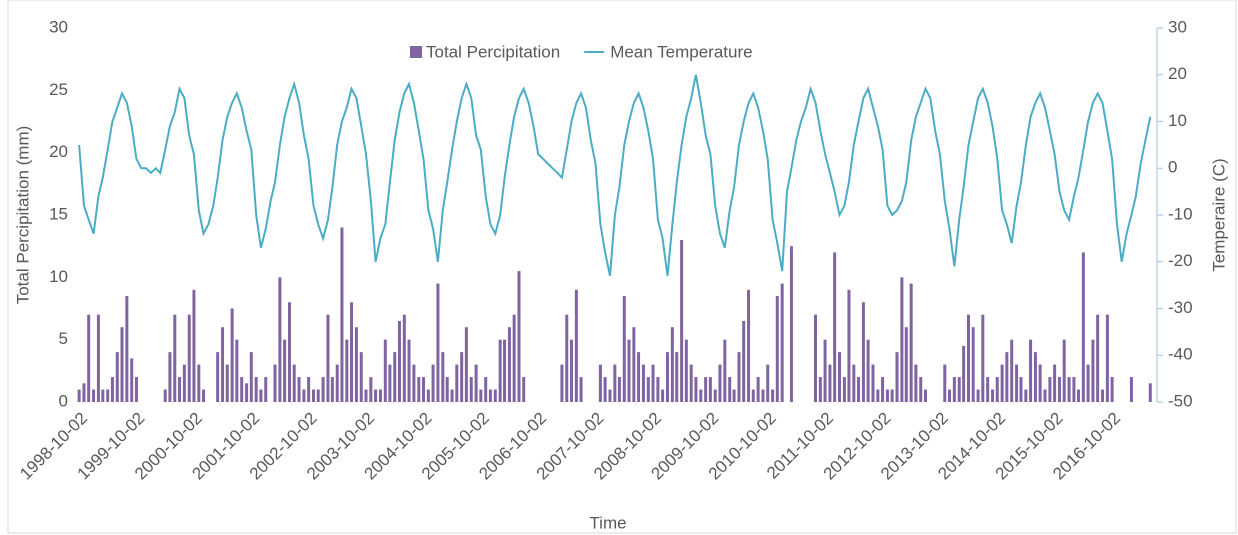  What do you see at coordinates (681, 51) in the screenshot?
I see `legend-label: Mean Temperature` at bounding box center [681, 51].